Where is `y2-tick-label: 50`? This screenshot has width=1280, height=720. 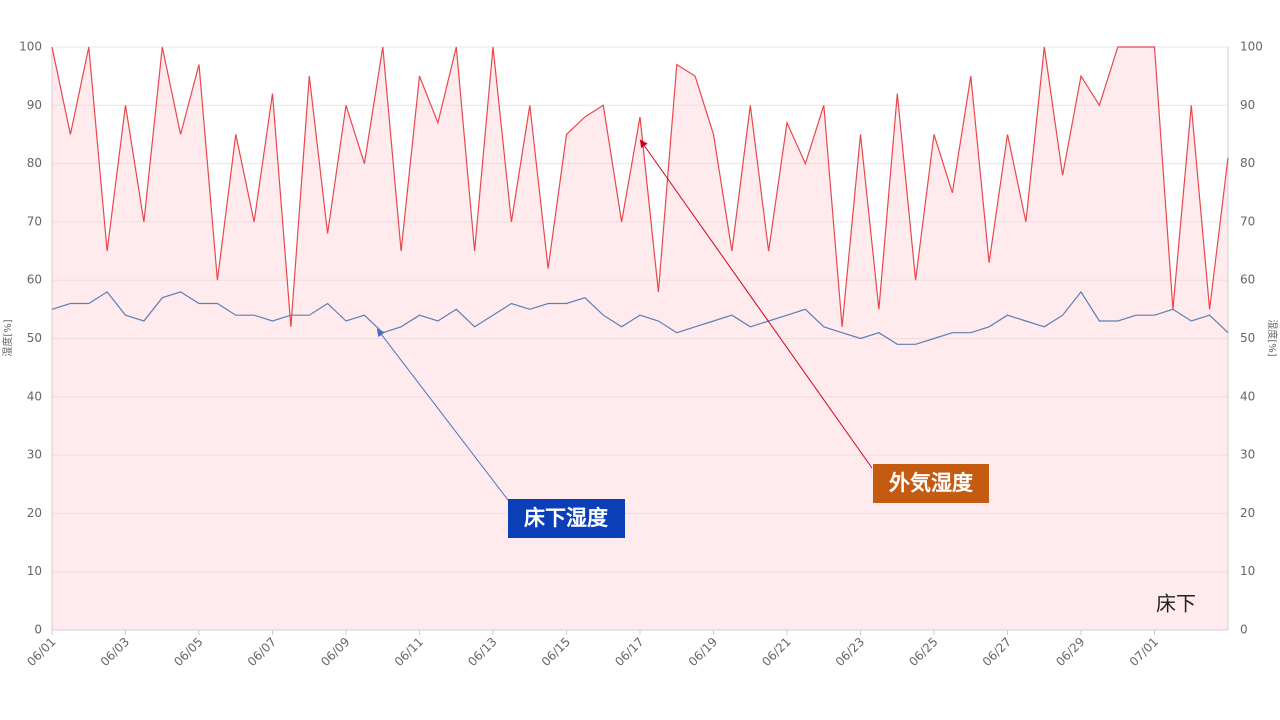 y2-tick-label: 50 is located at coordinates (1247, 338).